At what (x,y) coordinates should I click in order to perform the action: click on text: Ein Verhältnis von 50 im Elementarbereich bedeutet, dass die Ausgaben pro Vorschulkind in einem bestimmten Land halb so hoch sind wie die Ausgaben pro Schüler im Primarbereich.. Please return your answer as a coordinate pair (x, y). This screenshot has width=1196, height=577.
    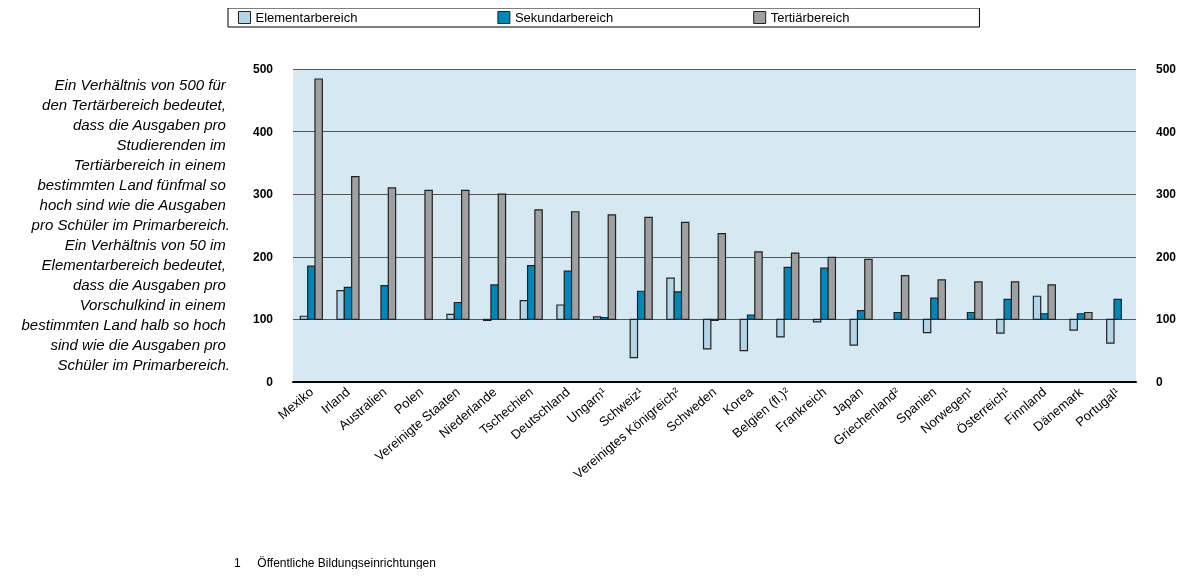
    Looking at the image, I should click on (125, 304).